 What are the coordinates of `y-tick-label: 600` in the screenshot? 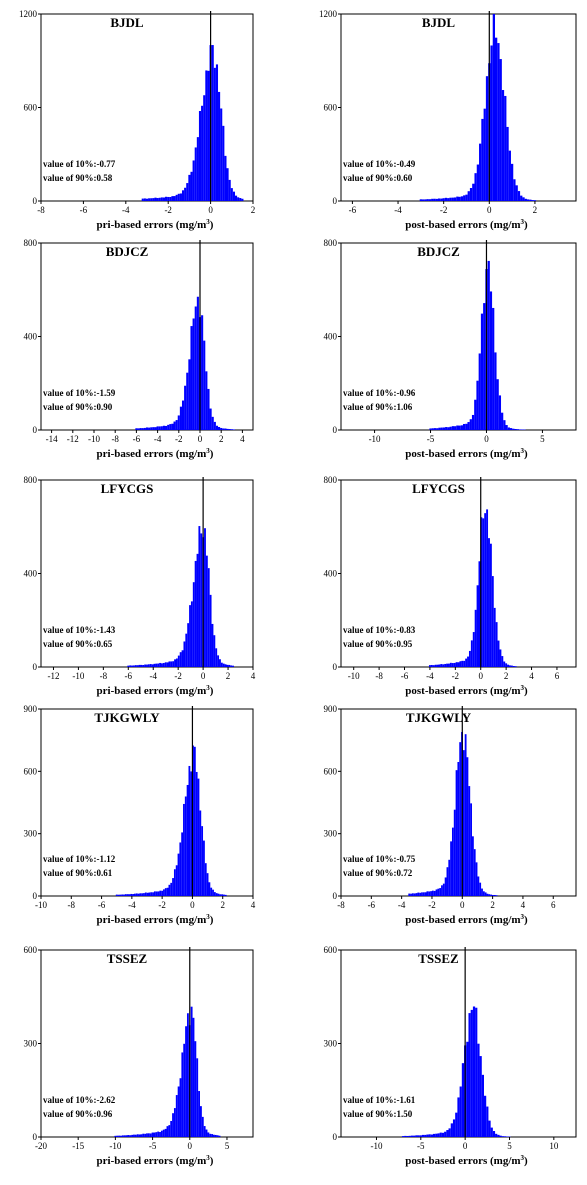 It's located at (31, 950).